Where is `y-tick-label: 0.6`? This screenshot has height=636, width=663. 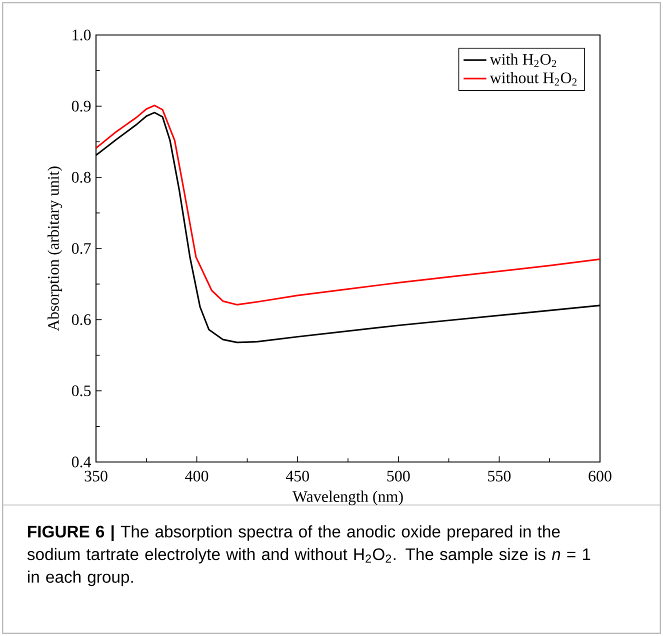 y-tick-label: 0.6 is located at coordinates (81, 320).